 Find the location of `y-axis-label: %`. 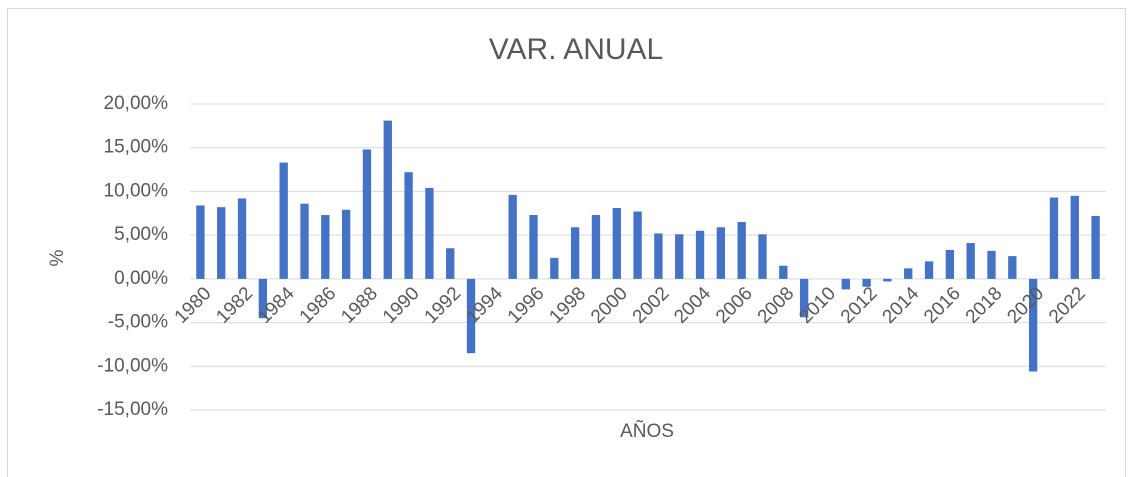

y-axis-label: % is located at coordinates (57, 257).